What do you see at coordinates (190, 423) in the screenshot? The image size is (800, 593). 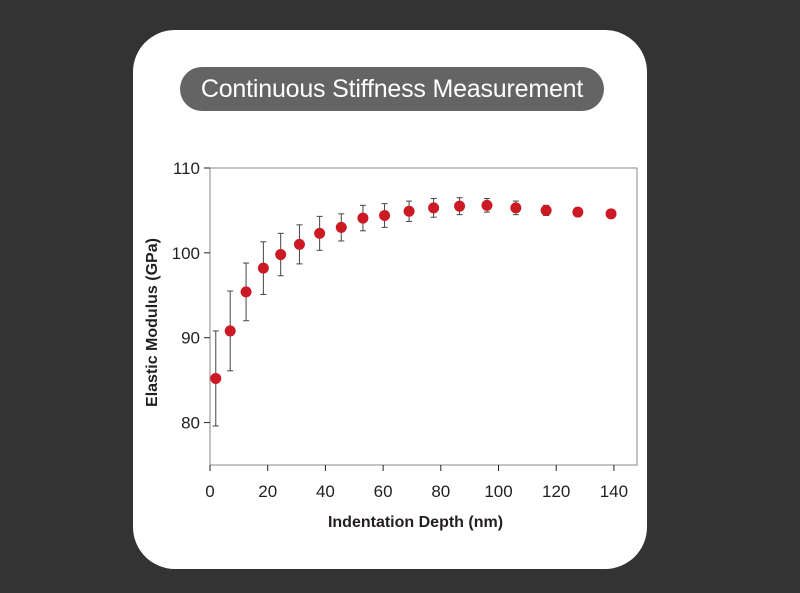 I see `y-tick-label: 80` at bounding box center [190, 423].